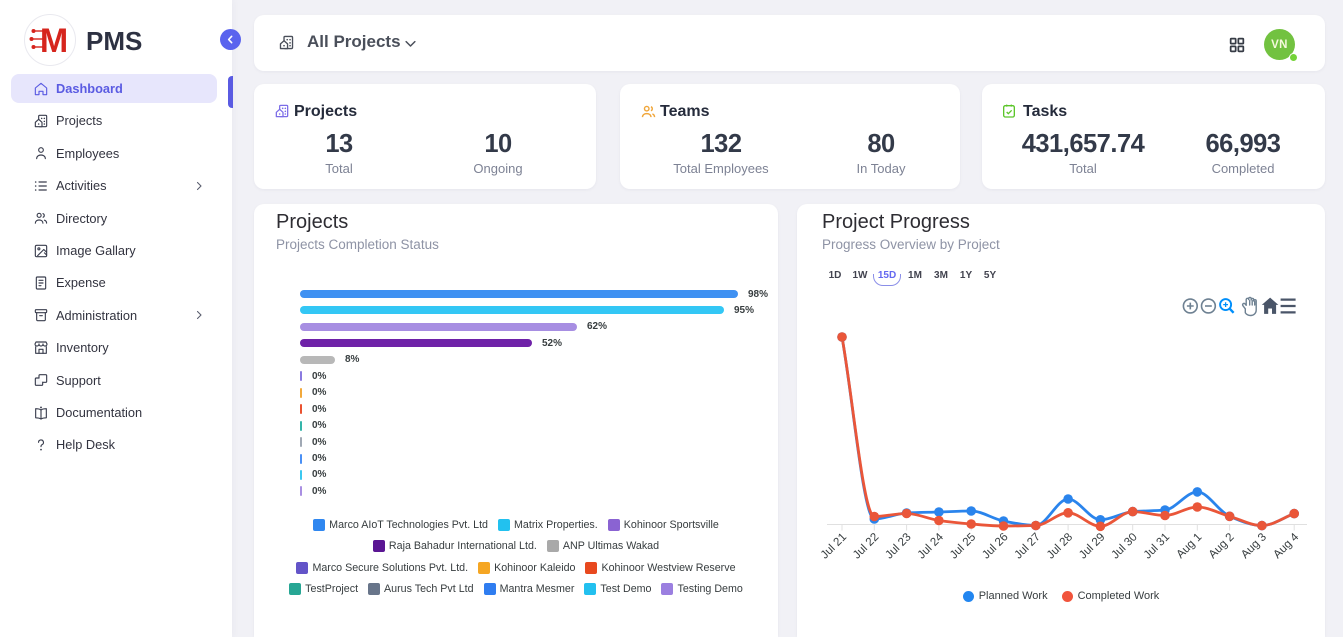 This screenshot has height=637, width=1343. Describe the element at coordinates (1059, 545) in the screenshot. I see `svg-text: Jul 28` at that location.